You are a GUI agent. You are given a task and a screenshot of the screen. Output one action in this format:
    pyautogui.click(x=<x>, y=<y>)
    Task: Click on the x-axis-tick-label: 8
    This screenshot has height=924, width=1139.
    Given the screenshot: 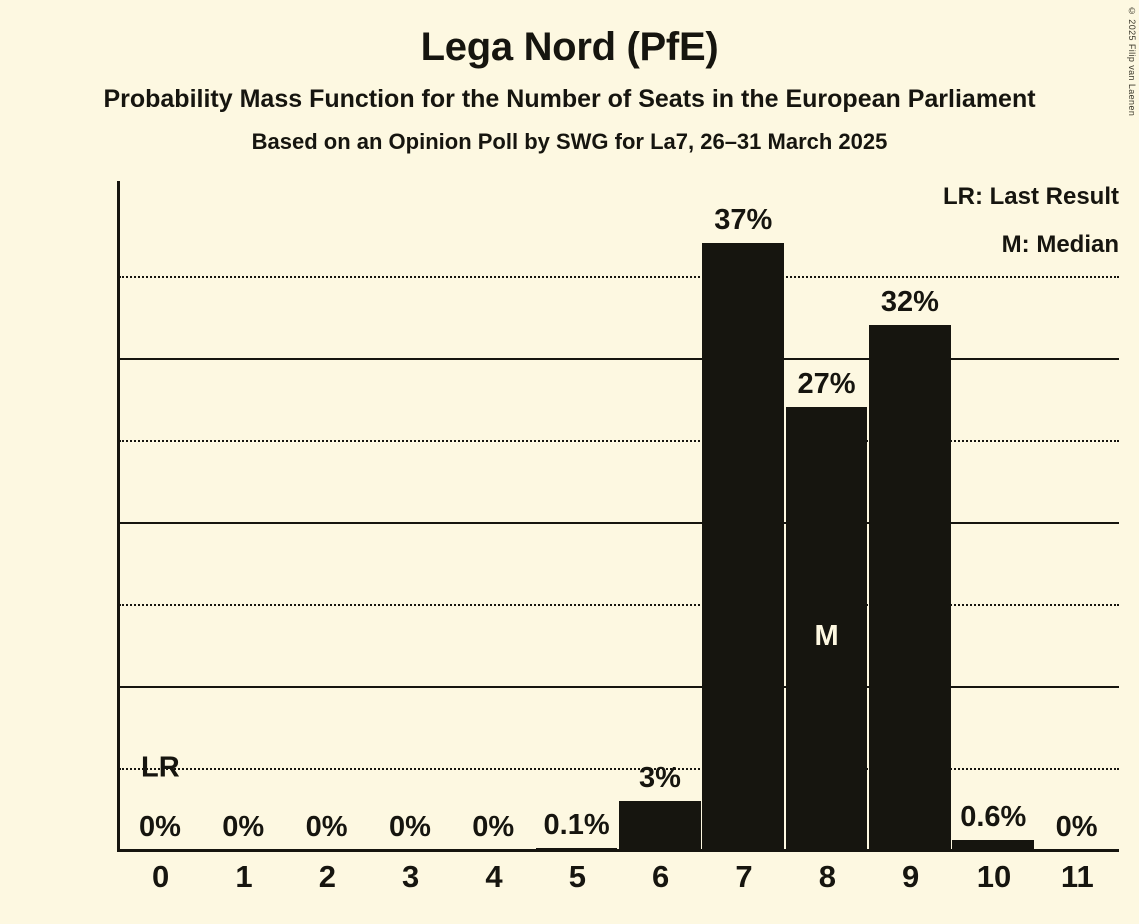 What is the action you would take?
    pyautogui.click(x=827, y=876)
    